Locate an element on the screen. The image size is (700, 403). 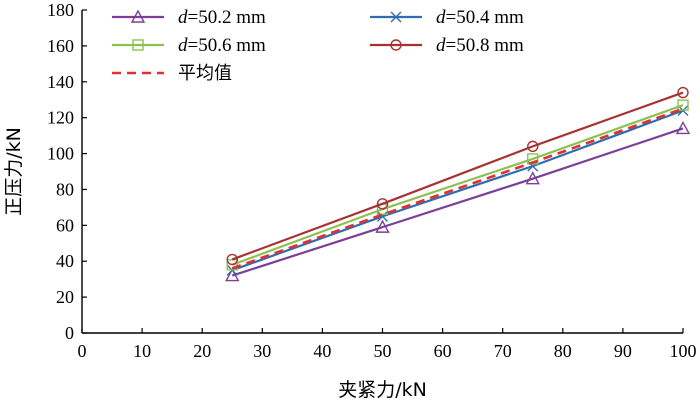
x-tick-label: 100 is located at coordinates (683, 351).